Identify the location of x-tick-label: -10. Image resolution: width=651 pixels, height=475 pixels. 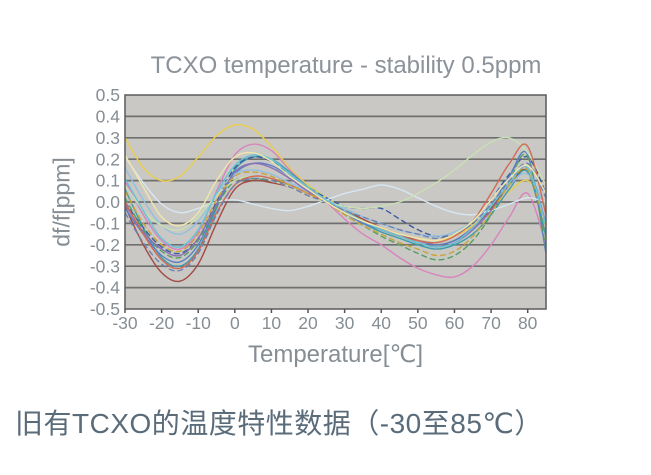
(199, 323).